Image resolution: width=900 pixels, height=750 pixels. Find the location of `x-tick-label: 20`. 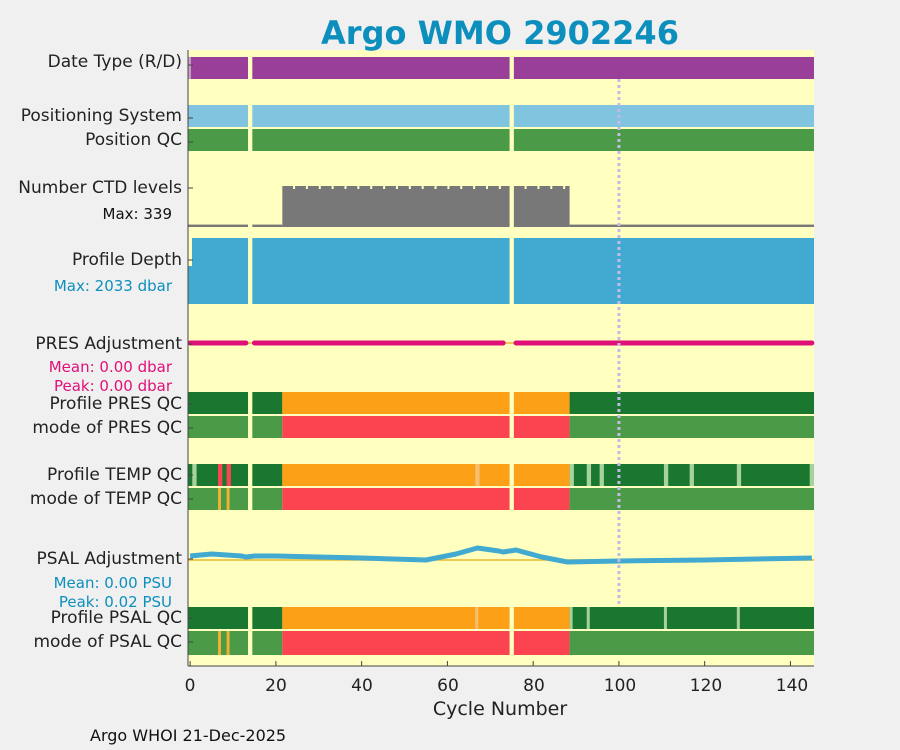

x-tick-label: 20 is located at coordinates (276, 686).